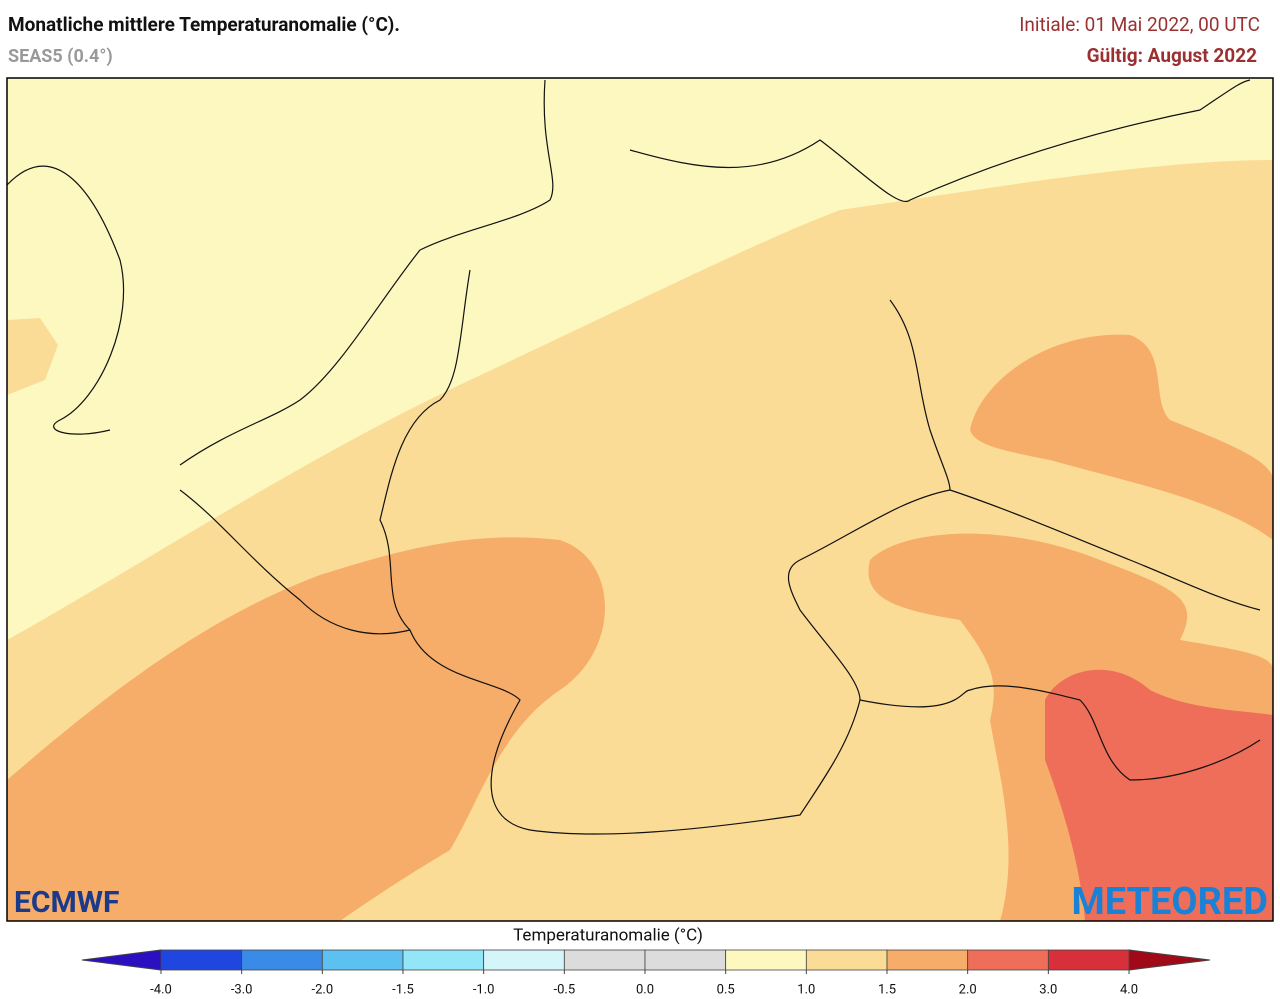  Describe the element at coordinates (1129, 989) in the screenshot. I see `colorbar-tick-label: 4.0` at that location.